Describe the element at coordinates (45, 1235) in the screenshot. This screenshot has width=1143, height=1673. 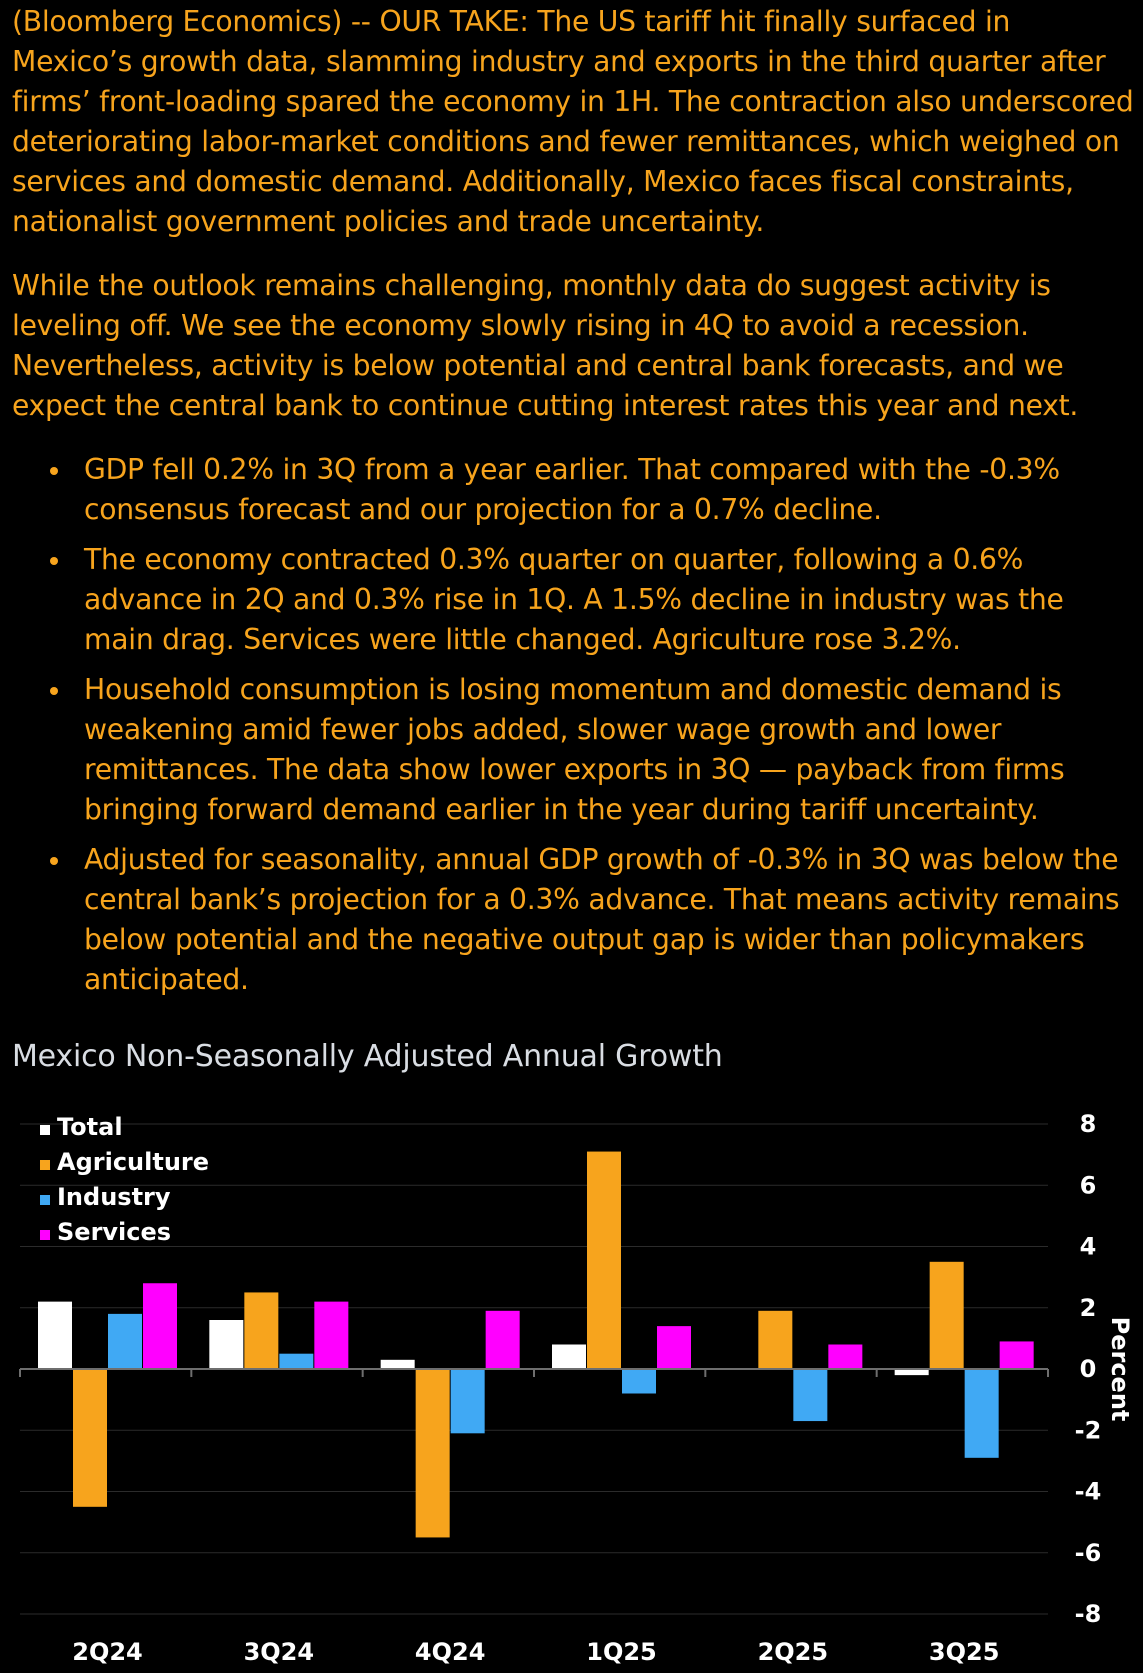
I see `legend-swatch-services` at that location.